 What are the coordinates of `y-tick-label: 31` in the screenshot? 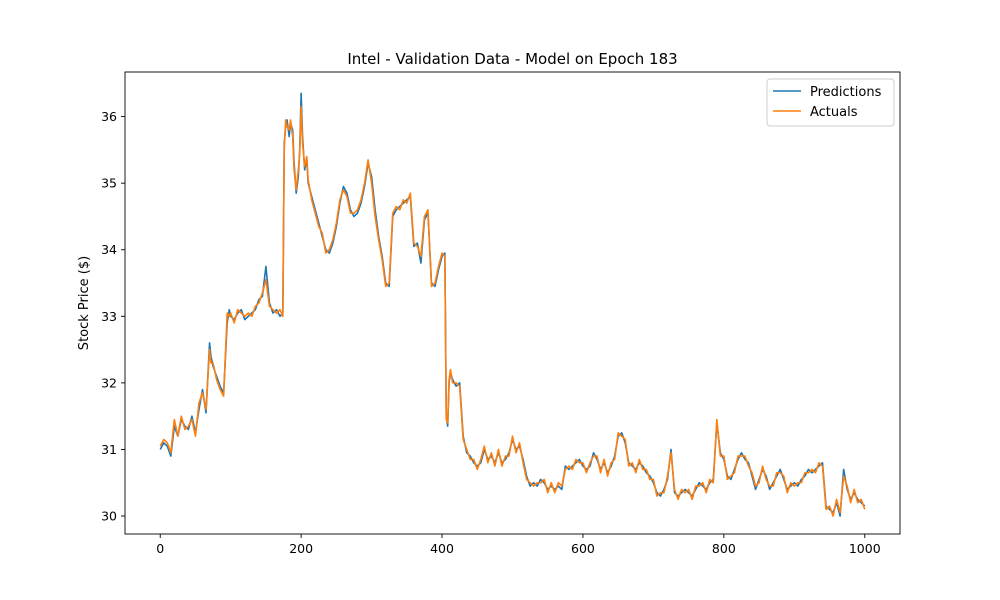 It's located at (109, 449).